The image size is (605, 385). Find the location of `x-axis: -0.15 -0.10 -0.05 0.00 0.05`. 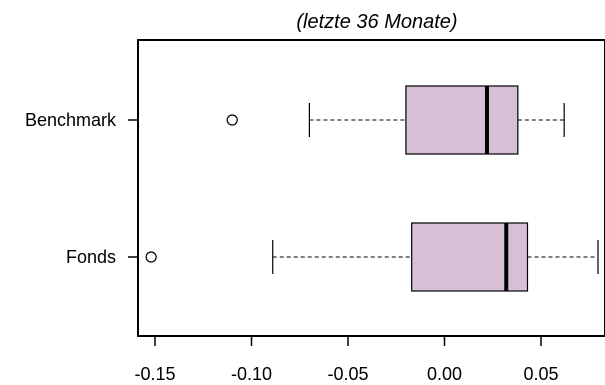

x-axis: -0.15 -0.10 -0.05 0.00 0.05 is located at coordinates (346, 360).